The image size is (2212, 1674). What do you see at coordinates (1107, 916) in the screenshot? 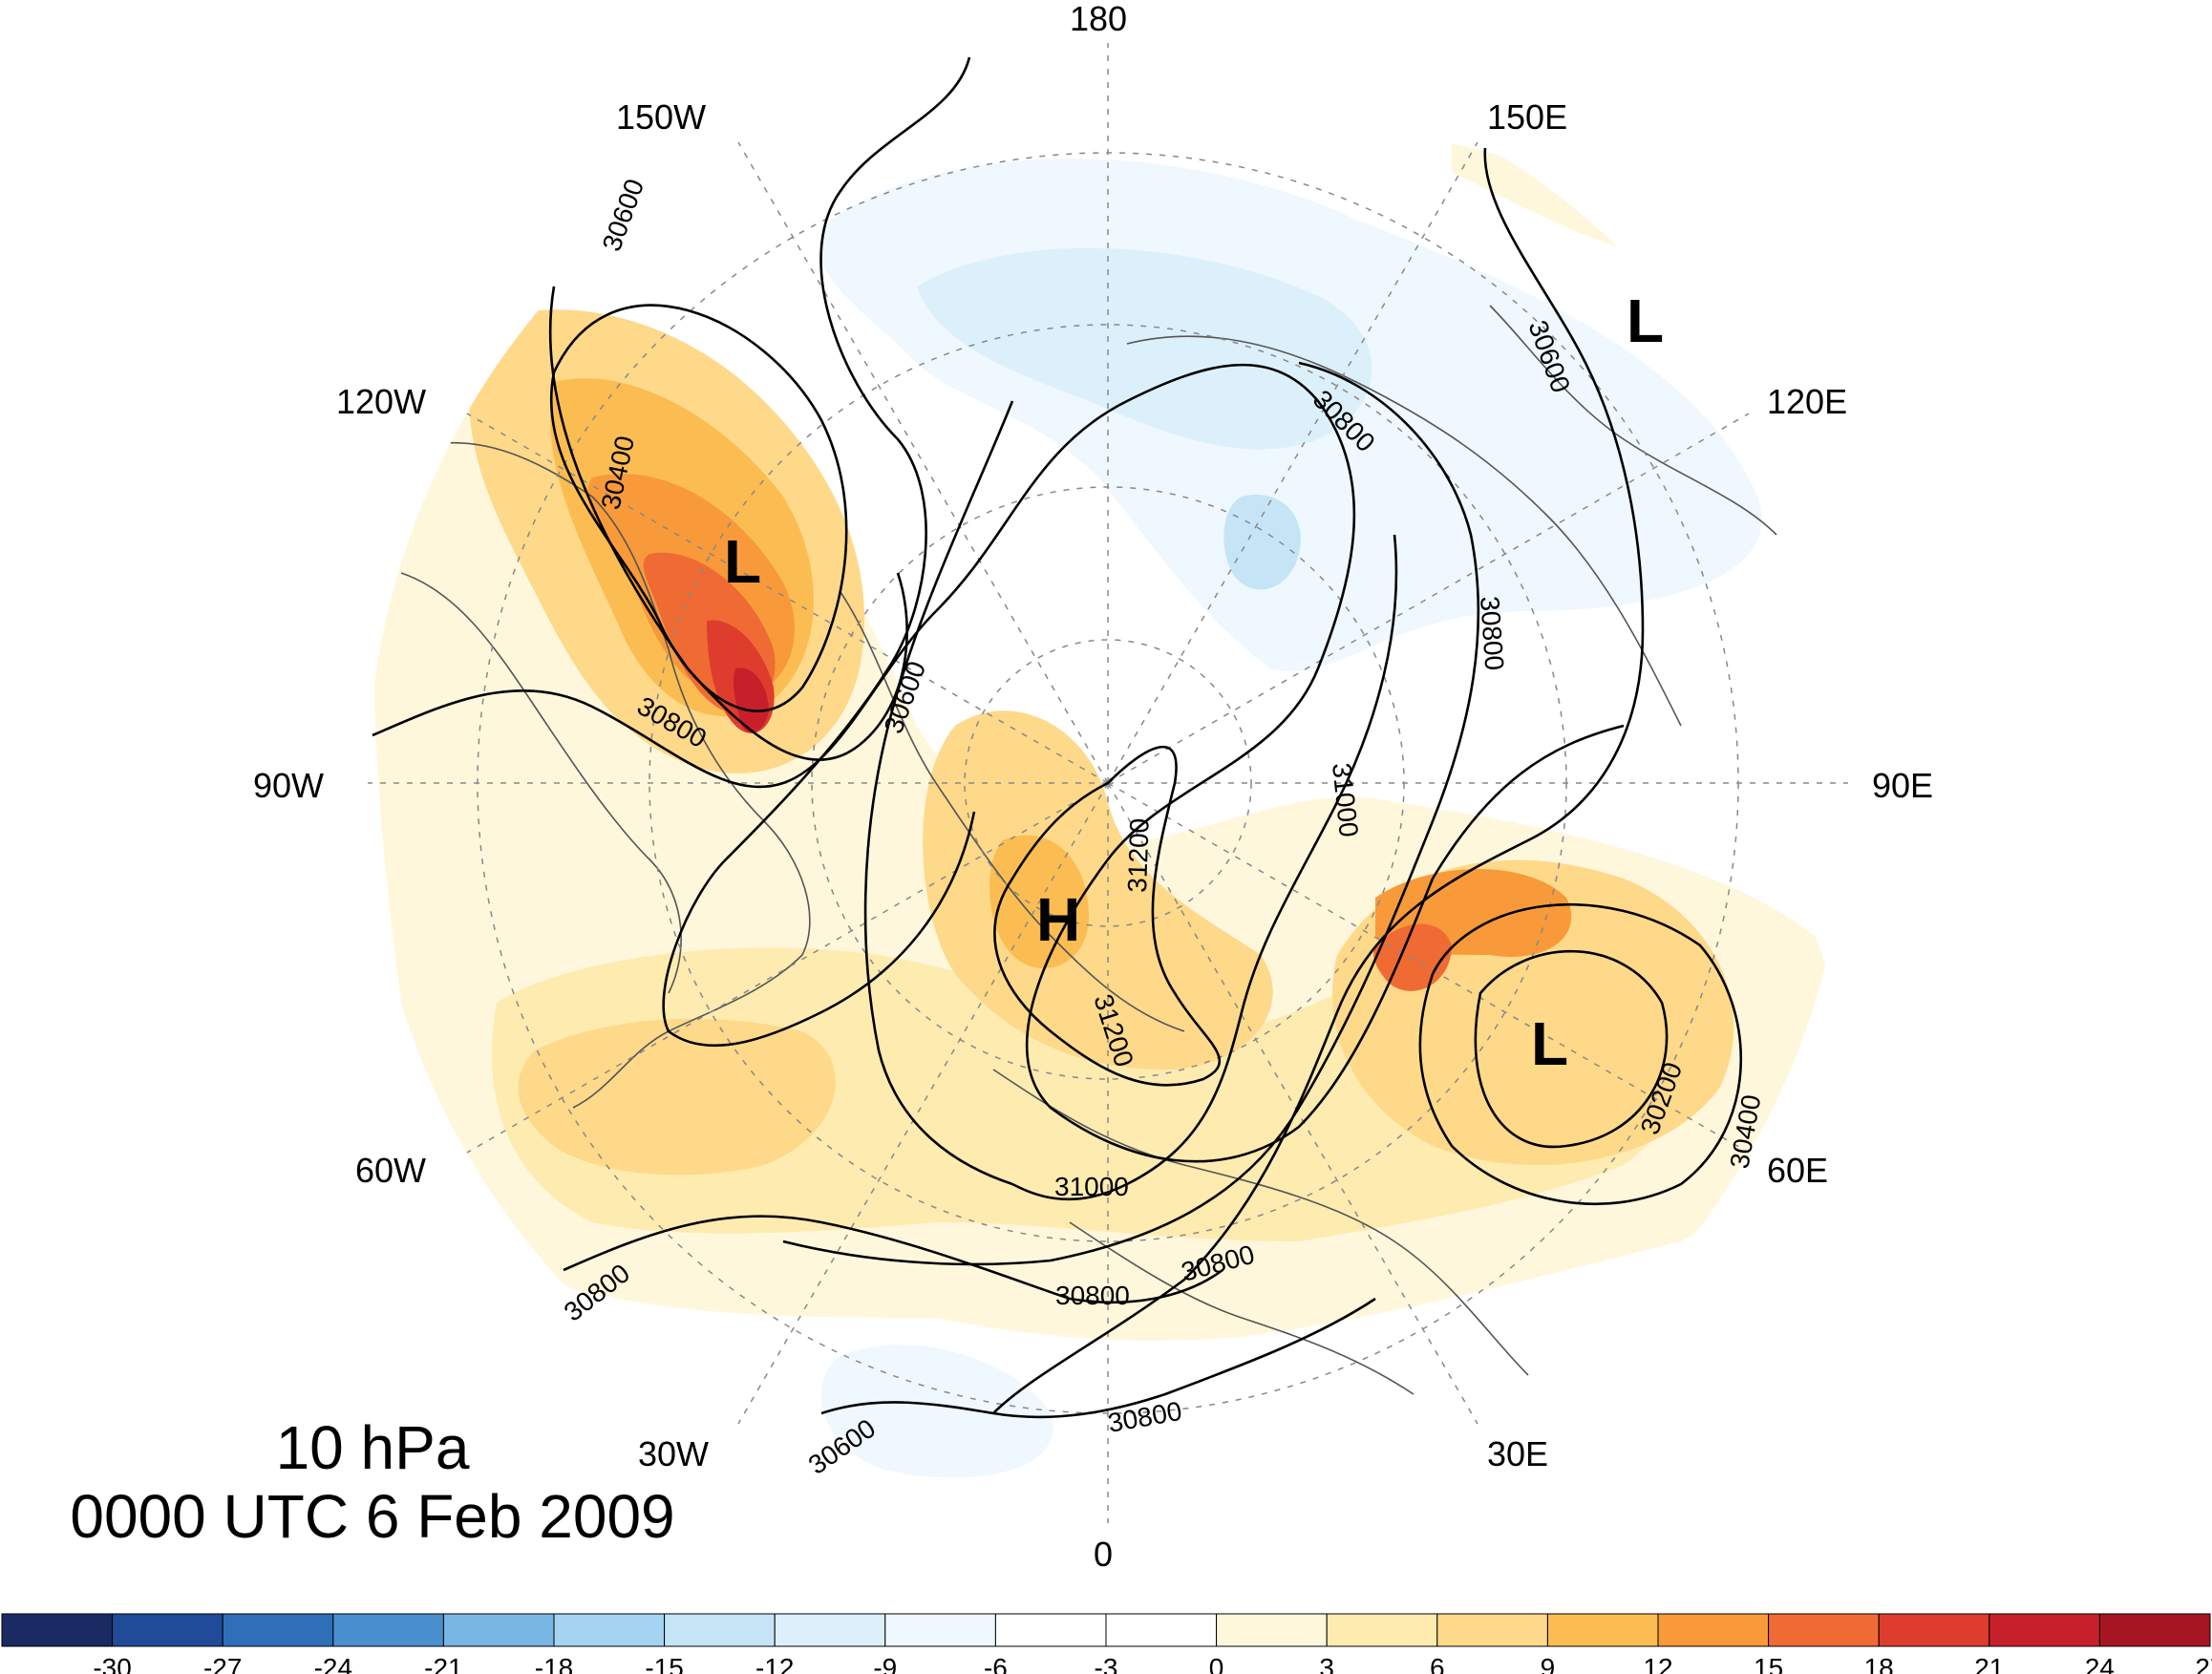
I see `contour-31200-high` at bounding box center [1107, 916].